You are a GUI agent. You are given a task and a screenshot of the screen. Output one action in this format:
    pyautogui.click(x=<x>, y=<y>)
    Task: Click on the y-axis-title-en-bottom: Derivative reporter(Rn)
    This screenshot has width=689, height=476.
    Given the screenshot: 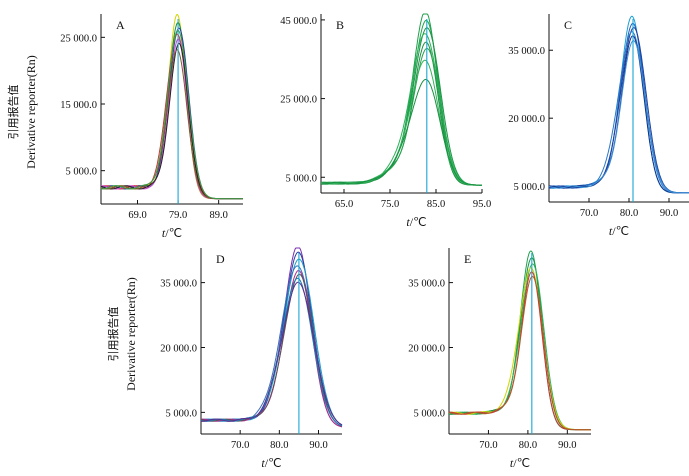 What is the action you would take?
    pyautogui.click(x=131, y=334)
    